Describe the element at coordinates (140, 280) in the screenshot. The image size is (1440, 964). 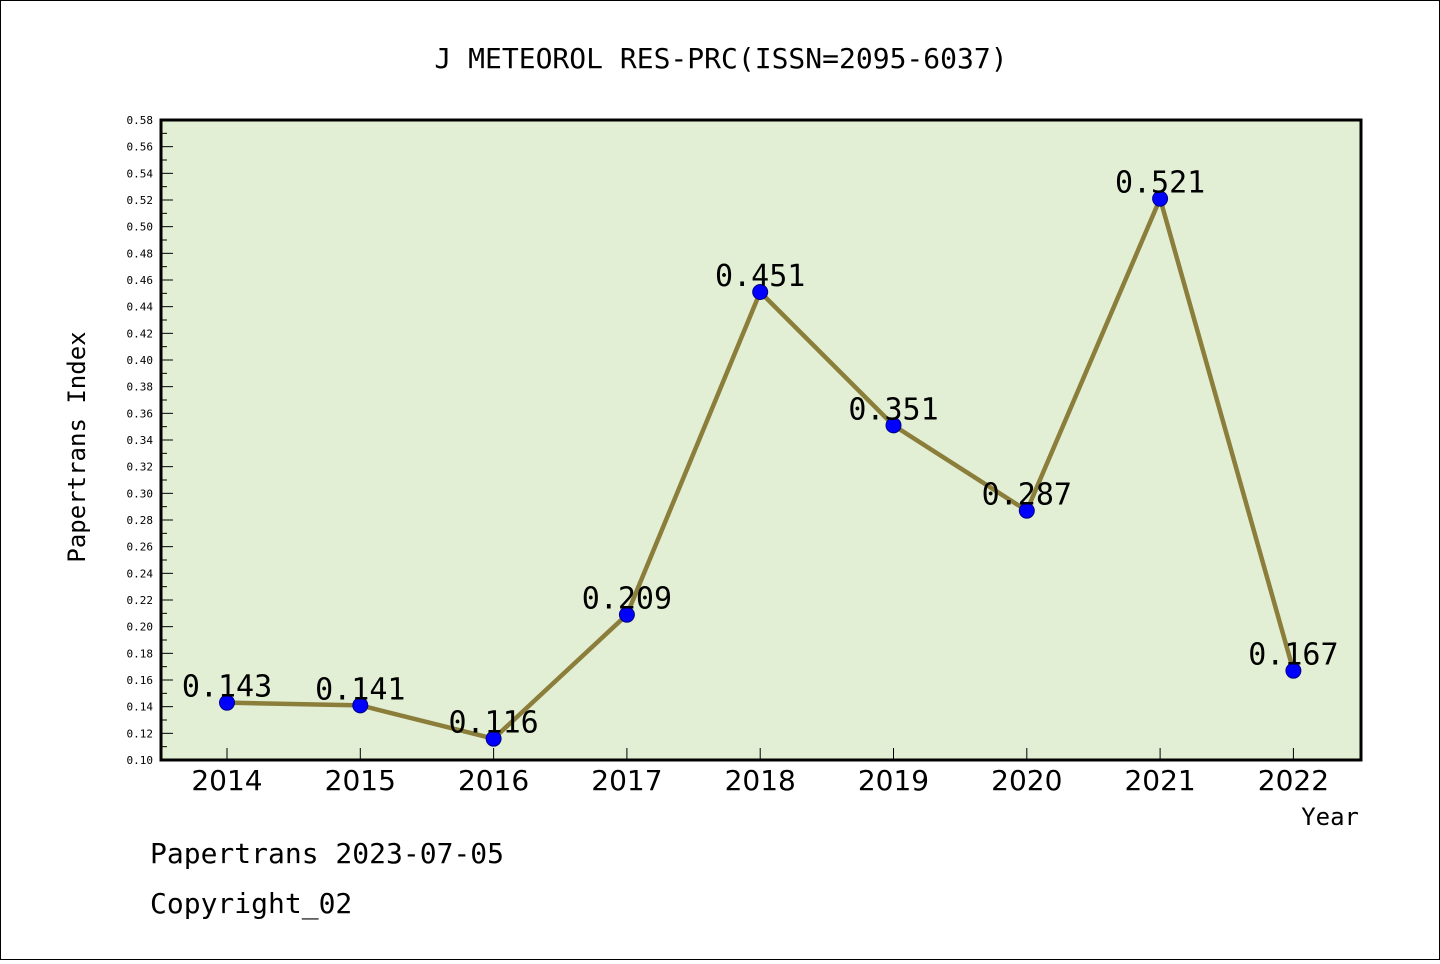
I see `y-tick-label: 0.46` at that location.